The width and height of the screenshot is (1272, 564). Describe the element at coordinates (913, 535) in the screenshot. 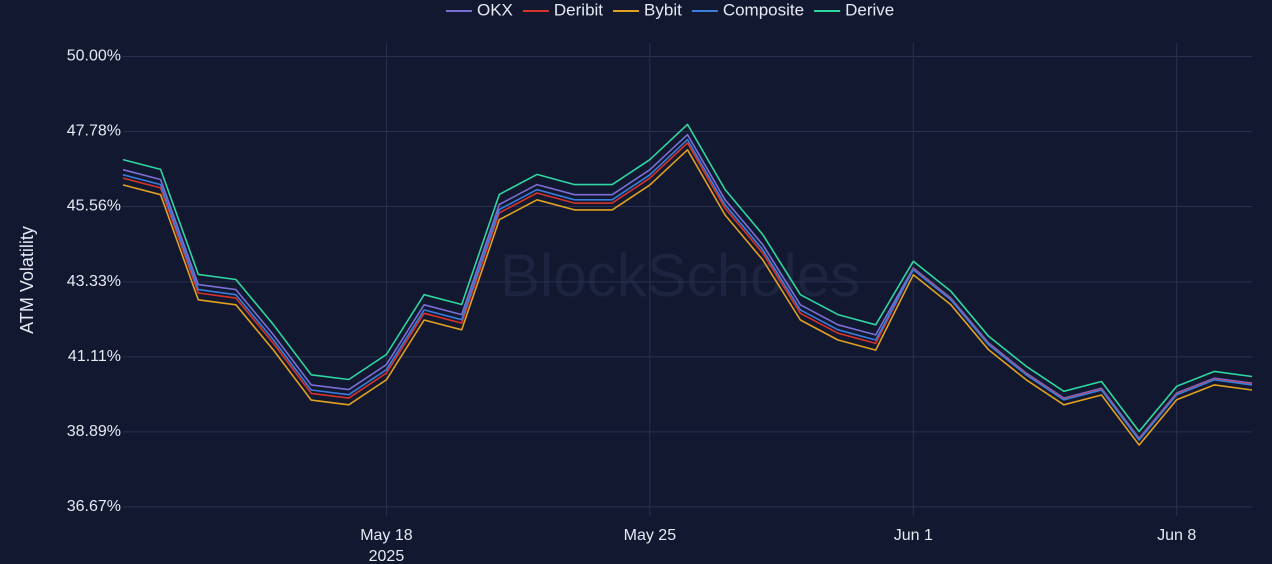

I see `x-tick-label: Jun 1` at that location.